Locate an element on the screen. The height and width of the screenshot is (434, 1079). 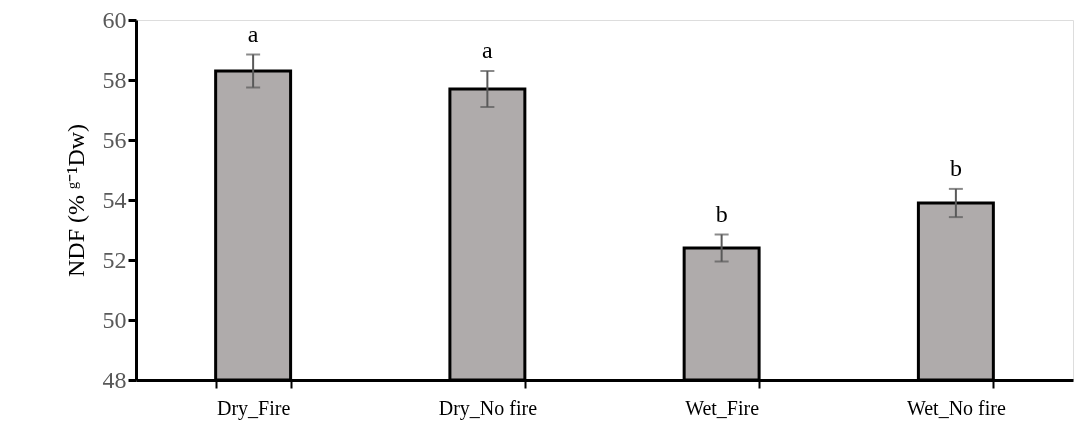
y-tick-label: 54 is located at coordinates (114, 199).